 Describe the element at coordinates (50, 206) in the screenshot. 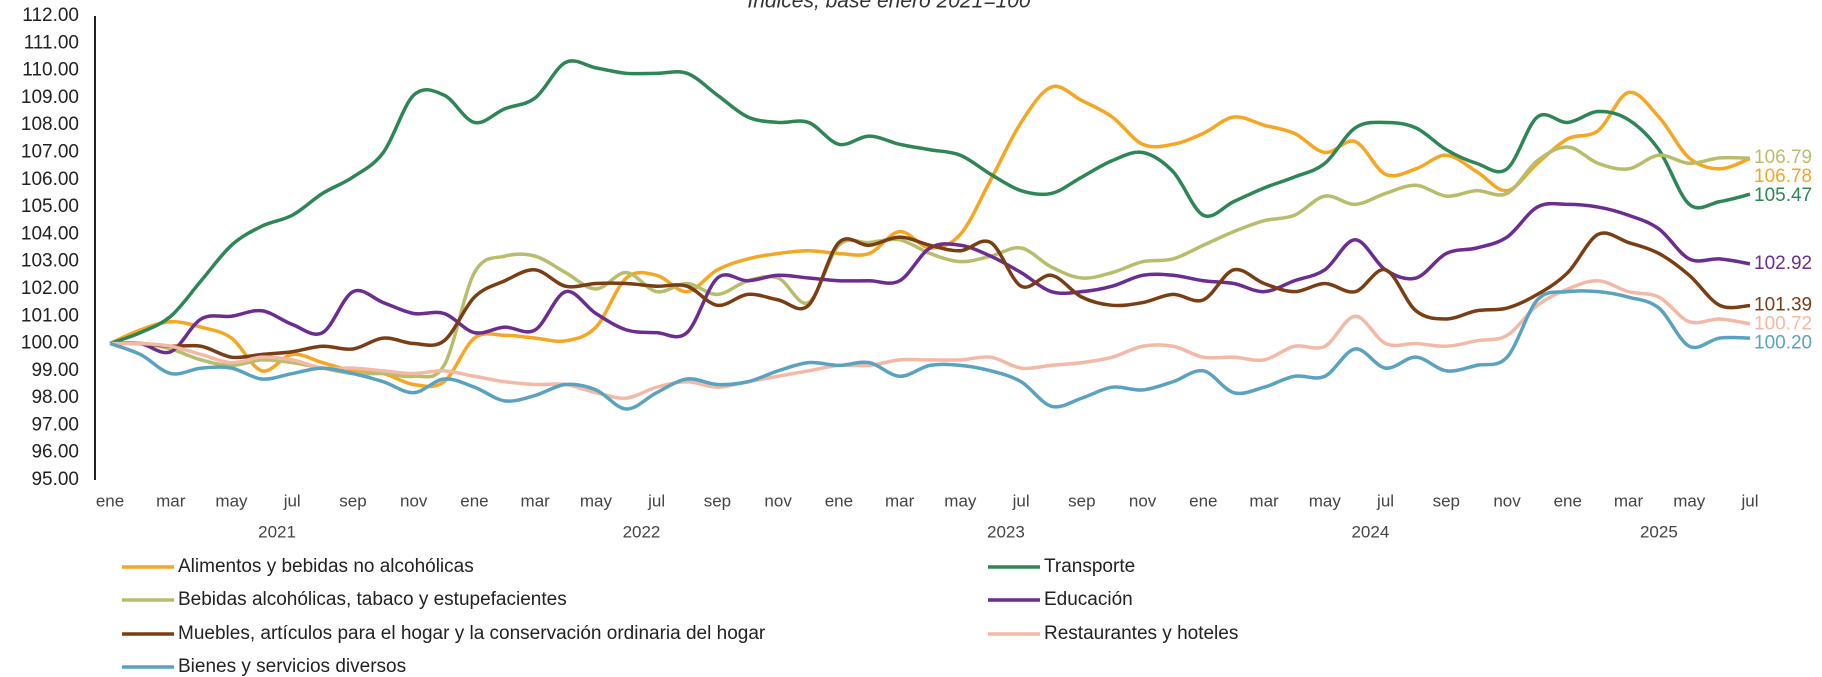

I see `y-tick-label: 105.00` at that location.